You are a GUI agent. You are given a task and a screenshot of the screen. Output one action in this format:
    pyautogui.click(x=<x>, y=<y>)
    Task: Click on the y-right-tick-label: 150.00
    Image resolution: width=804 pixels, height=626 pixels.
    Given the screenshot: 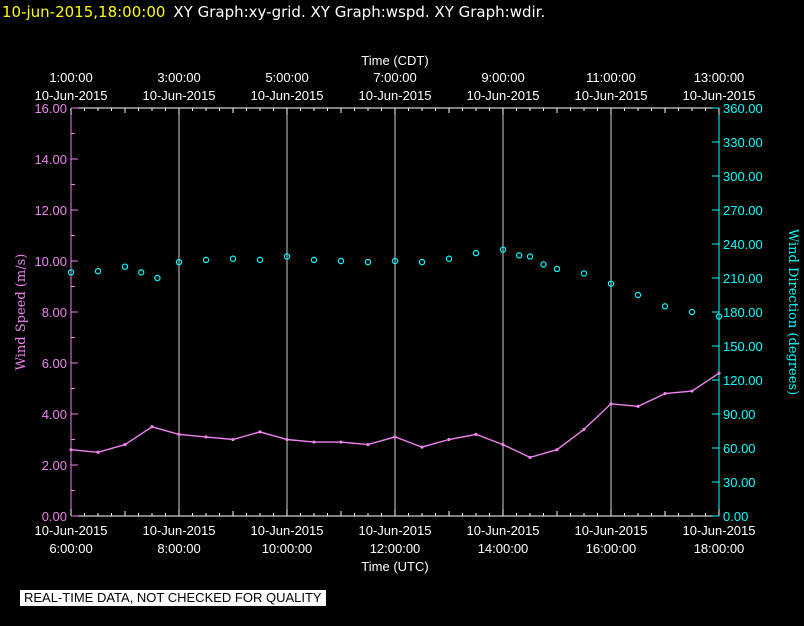 What is the action you would take?
    pyautogui.click(x=743, y=346)
    